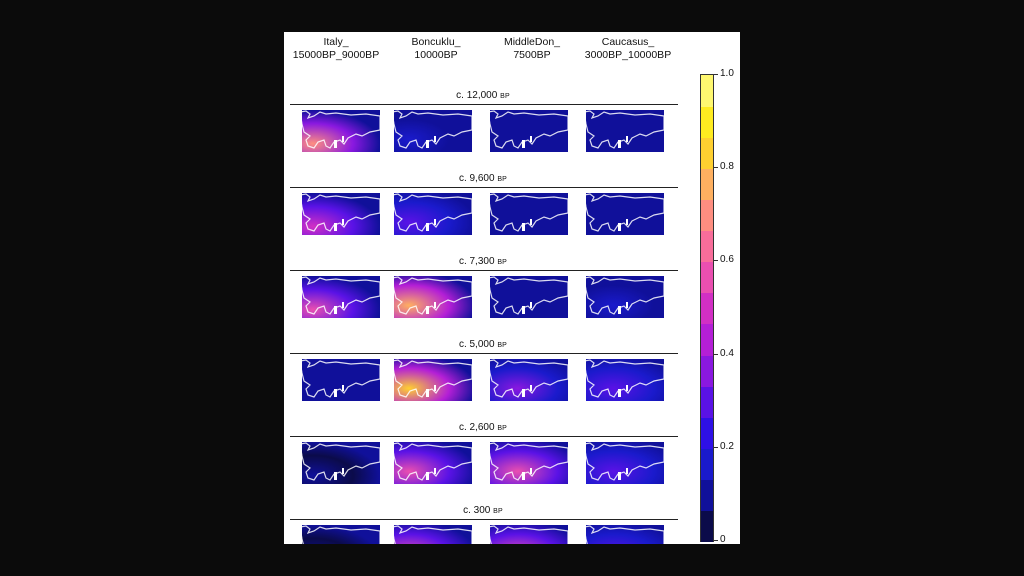  Describe the element at coordinates (476, 344) in the screenshot. I see `row-label: c. 5,000` at that location.